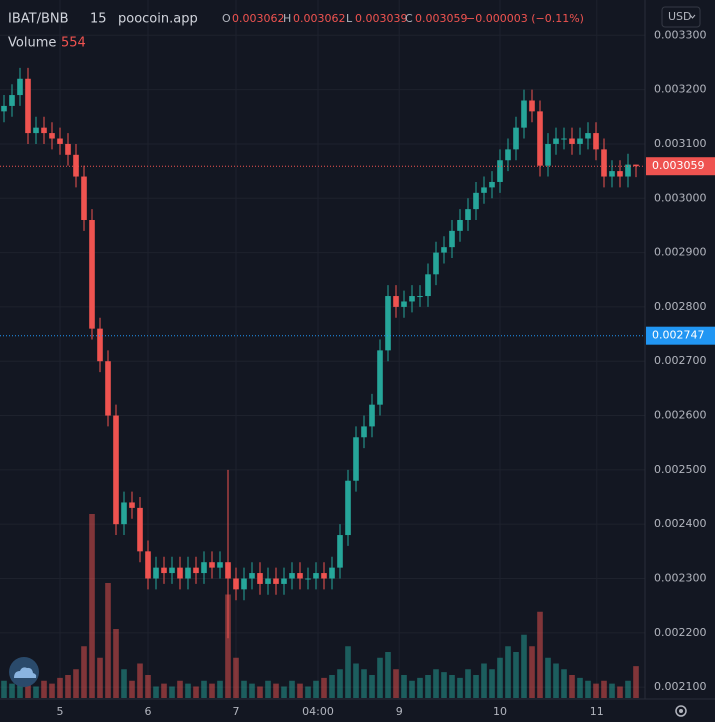  What do you see at coordinates (287, 18) in the screenshot?
I see `ohlc-label: H` at bounding box center [287, 18].